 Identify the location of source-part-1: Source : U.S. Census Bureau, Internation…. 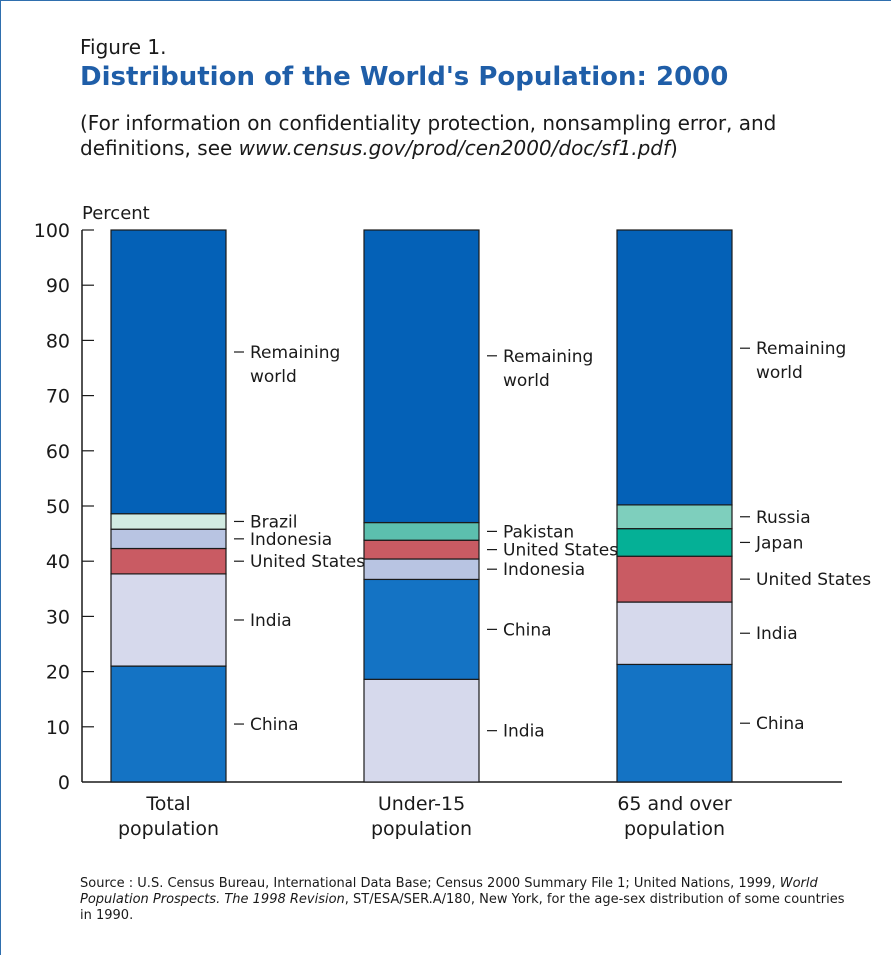
(430, 883).